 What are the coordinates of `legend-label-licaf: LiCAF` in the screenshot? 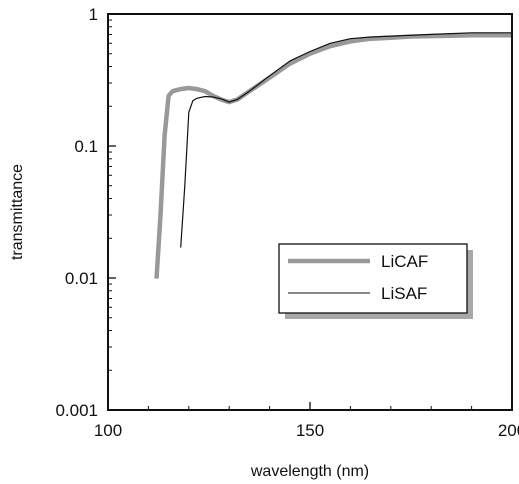 It's located at (404, 261).